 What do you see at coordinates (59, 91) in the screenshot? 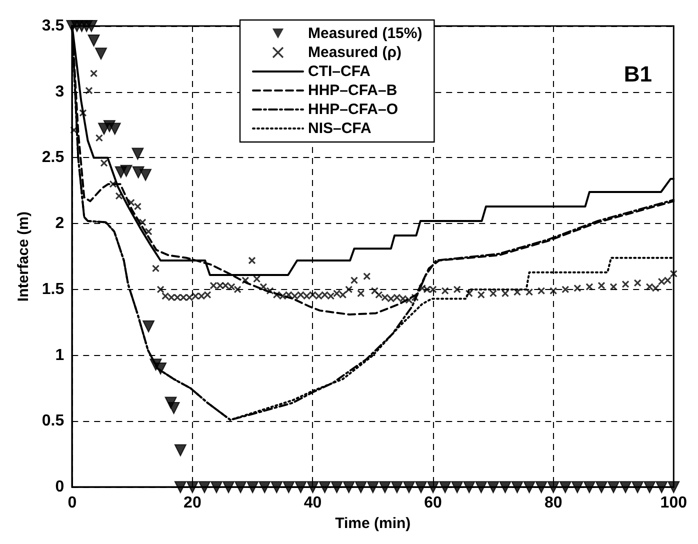
I see `y-tick-label: 3` at bounding box center [59, 91].